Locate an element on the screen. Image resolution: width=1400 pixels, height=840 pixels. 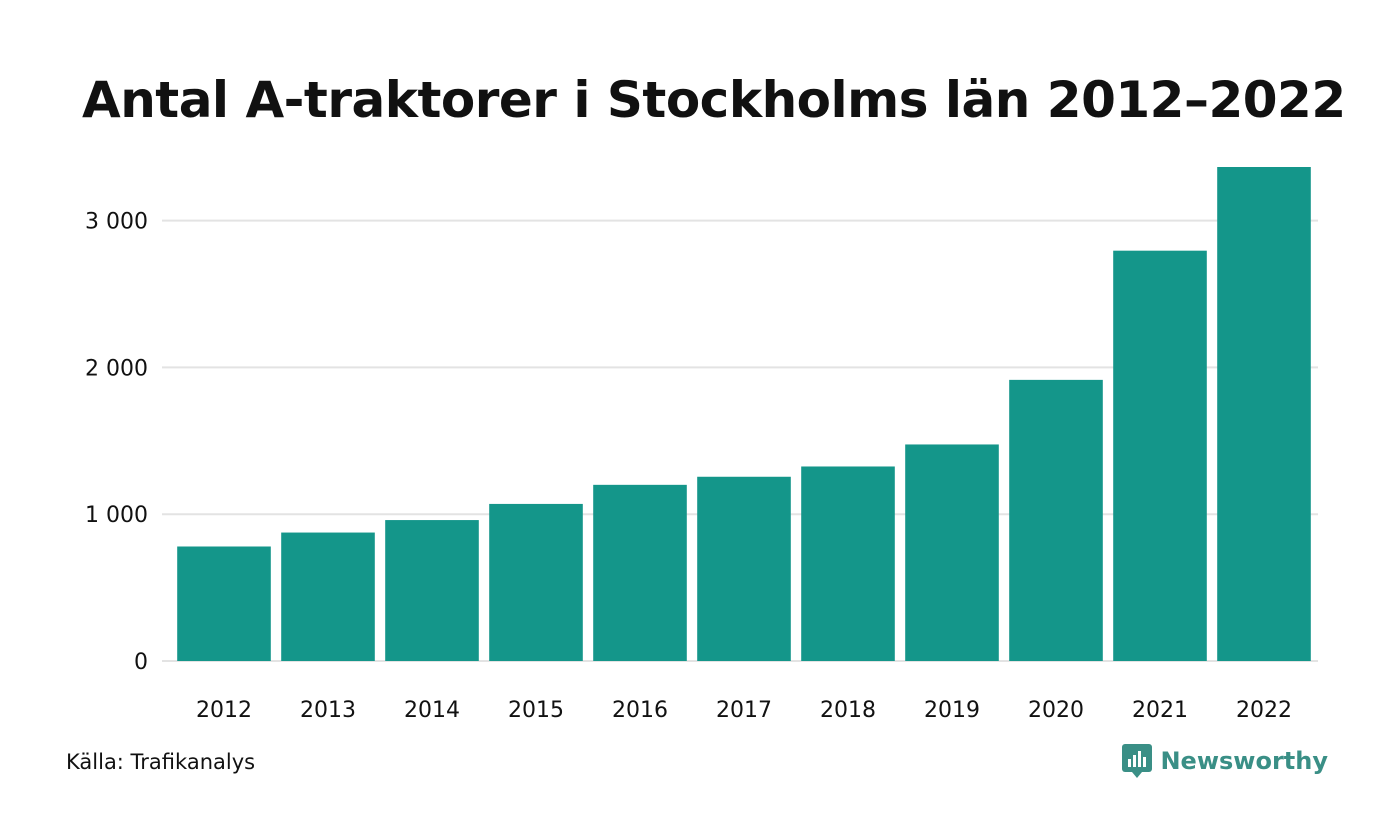
x-tick-label: 2022 is located at coordinates (1264, 710).